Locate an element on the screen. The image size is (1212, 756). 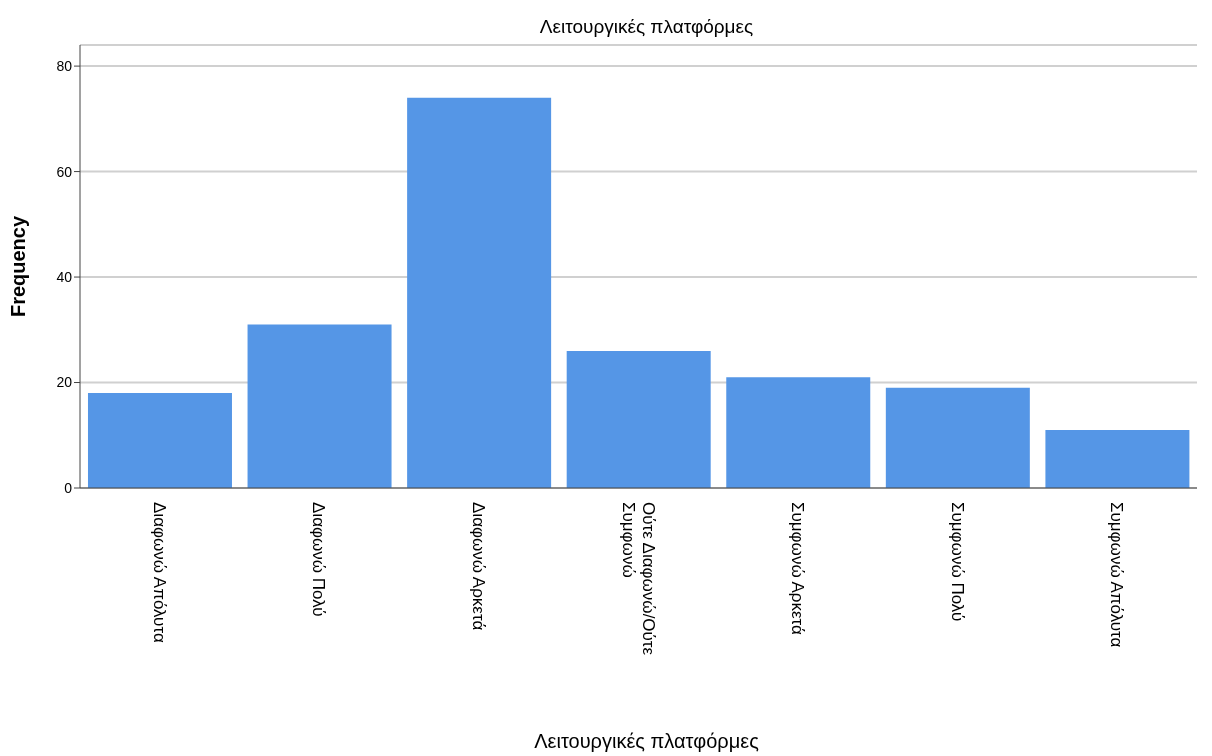
y-tick-label: 60 is located at coordinates (64, 171).